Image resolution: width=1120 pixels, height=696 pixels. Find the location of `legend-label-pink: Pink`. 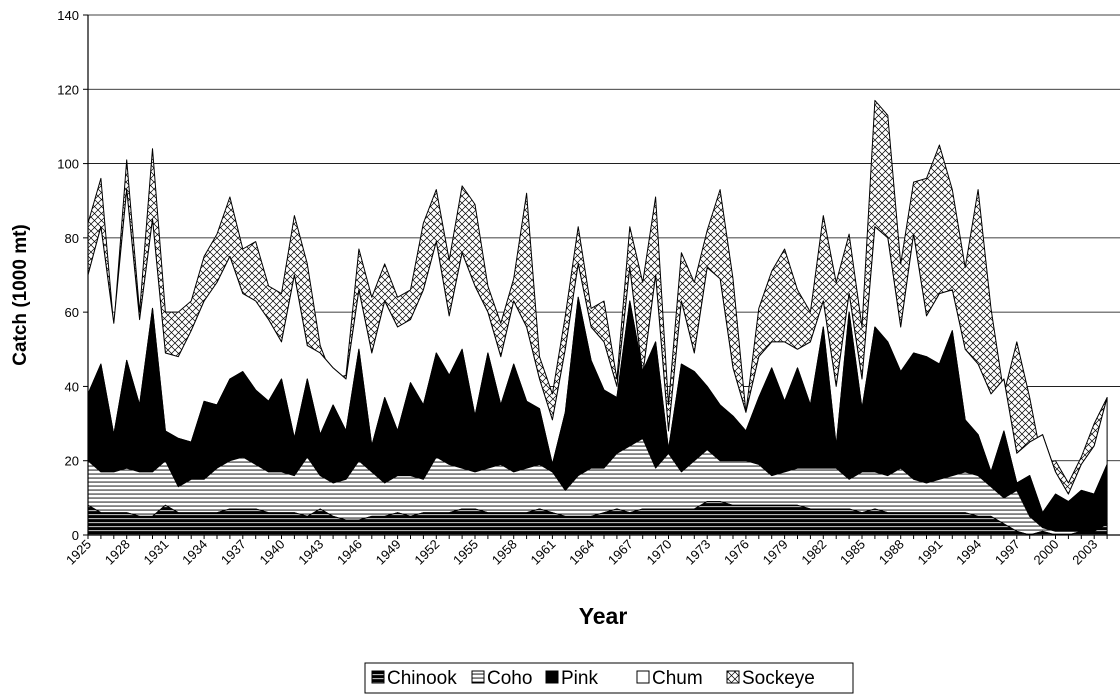

legend-label-pink: Pink is located at coordinates (579, 678).